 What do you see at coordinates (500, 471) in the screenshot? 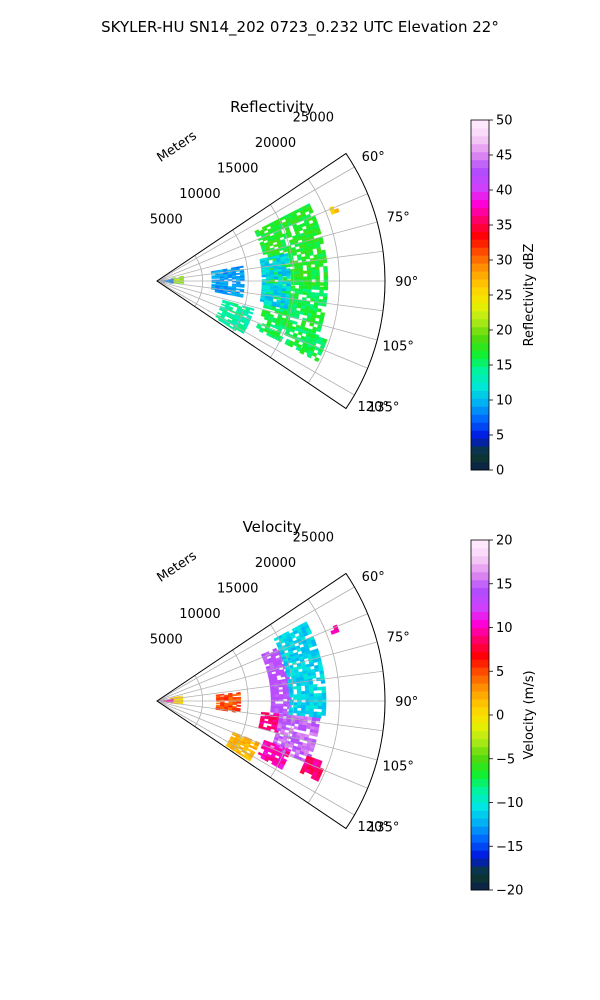
I see `colorbar-tick-label: 0` at bounding box center [500, 471].